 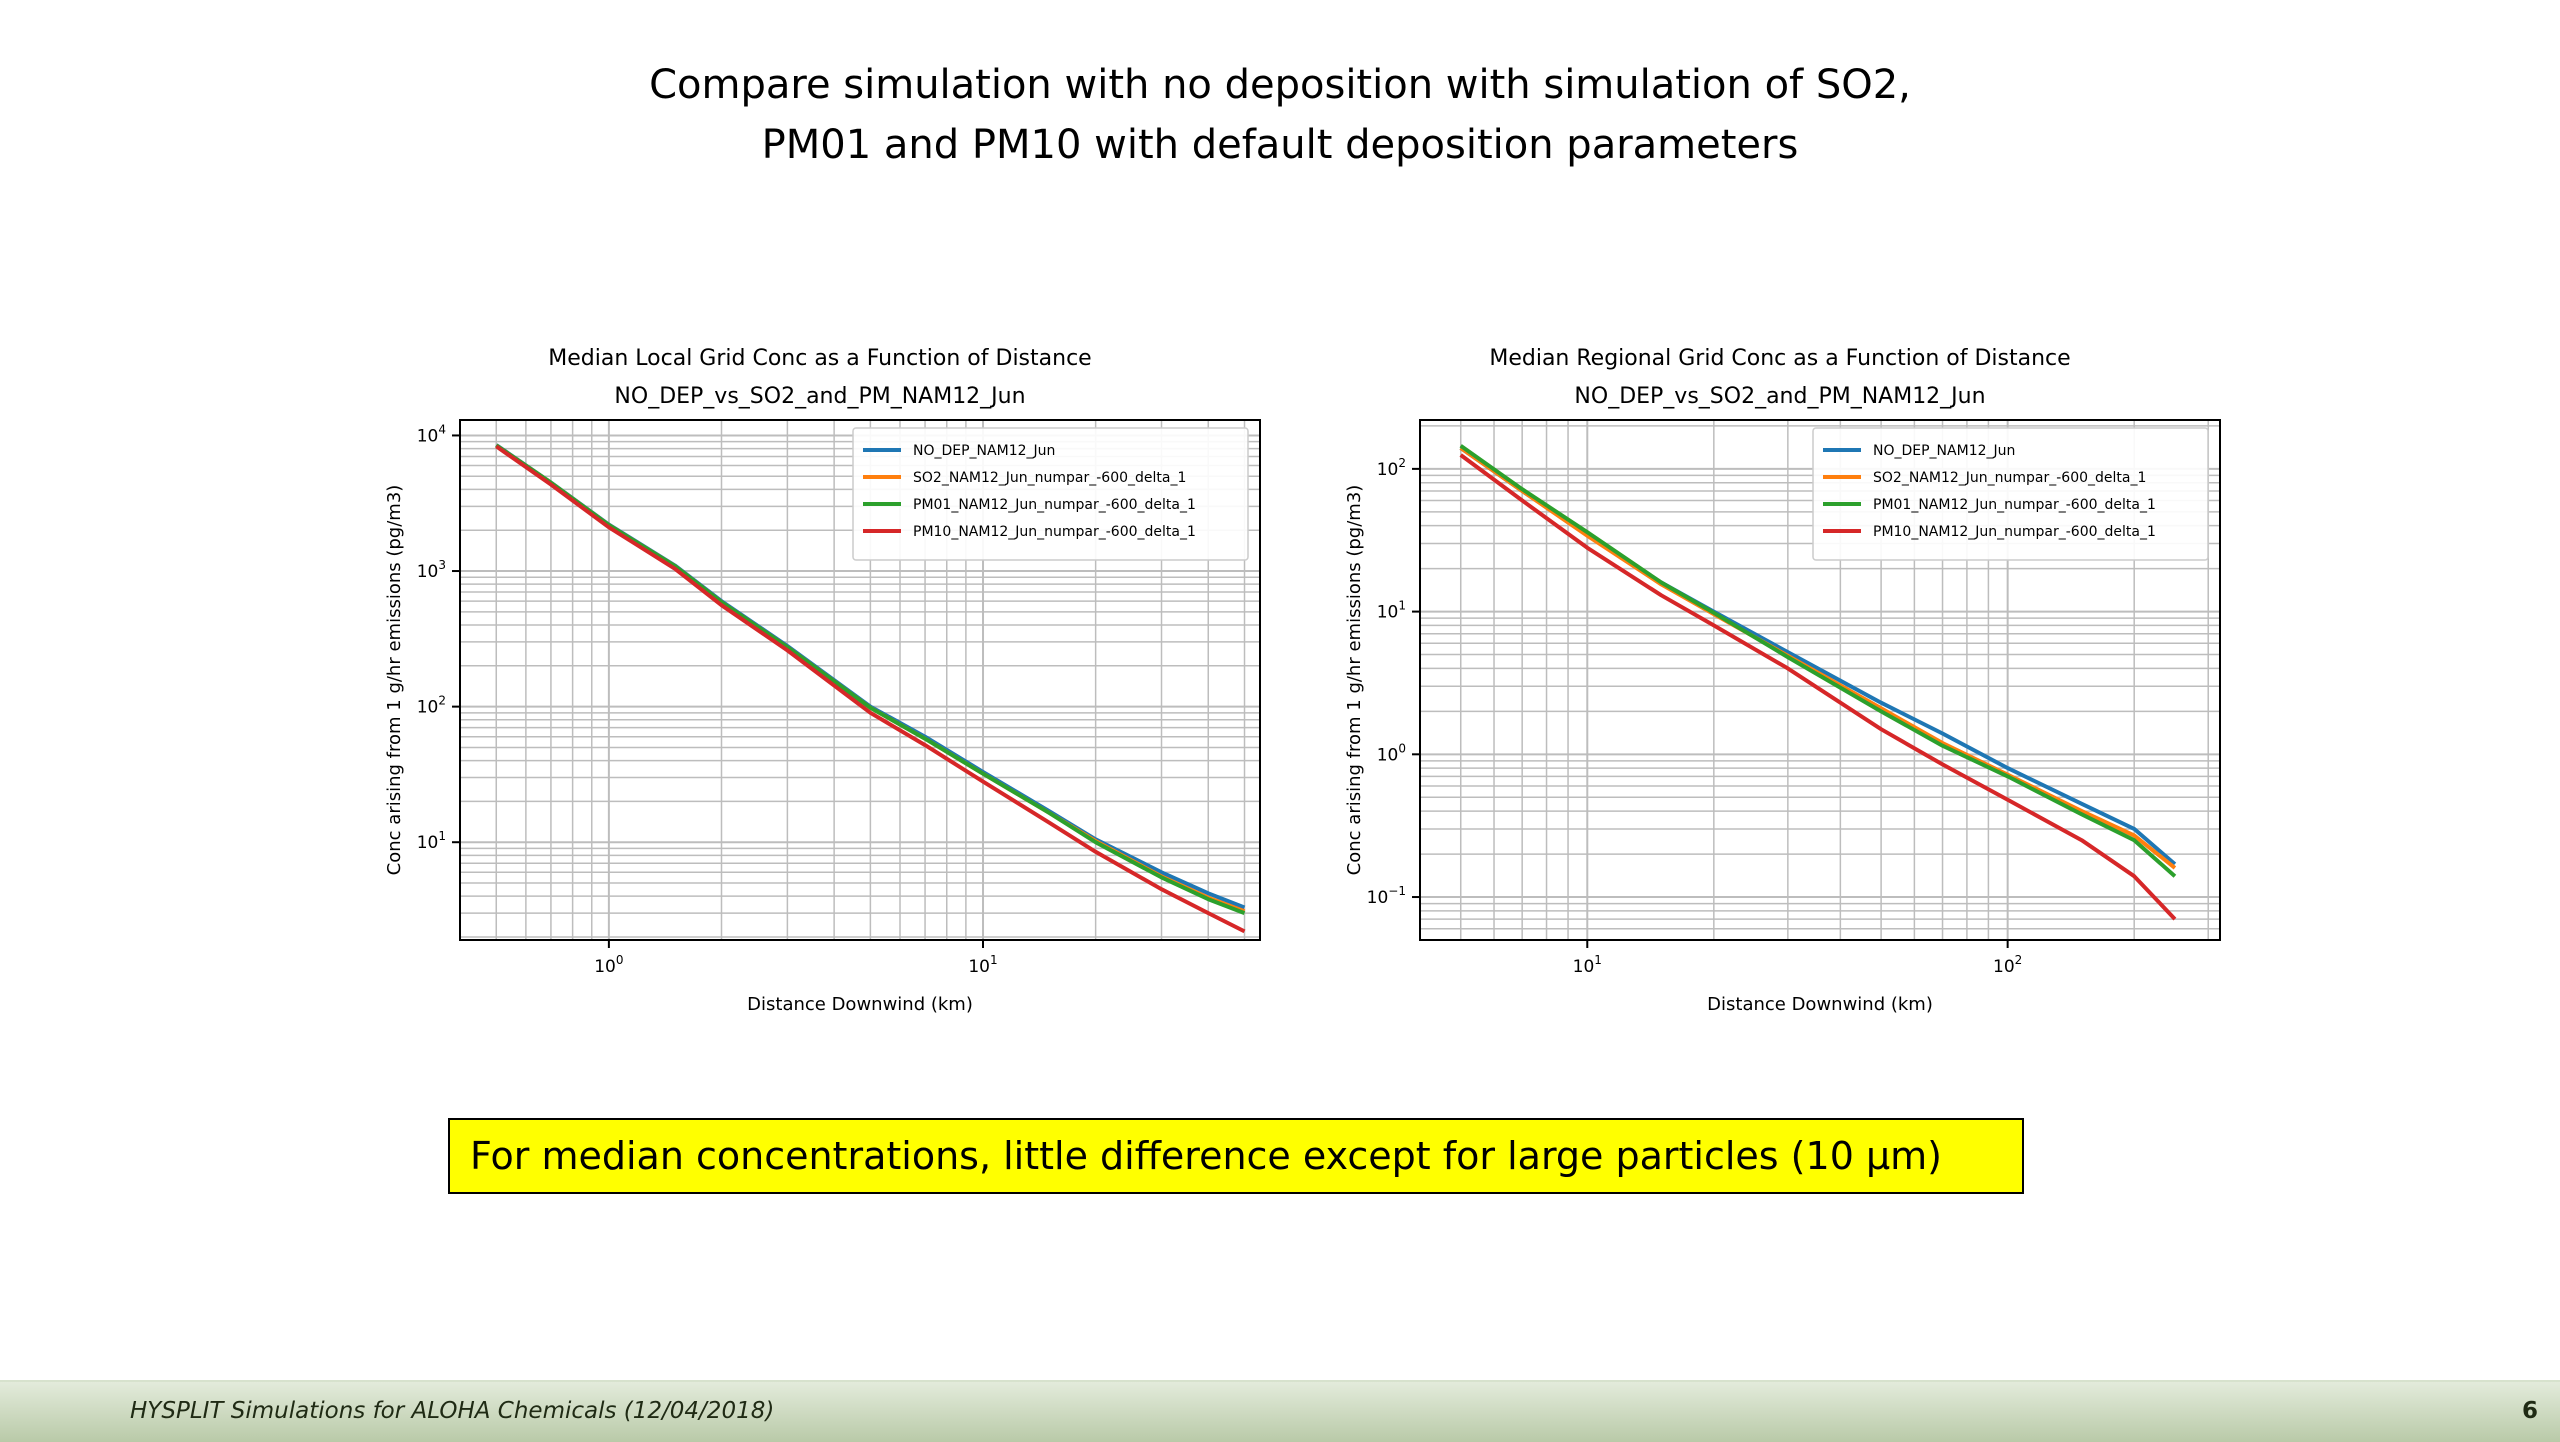 I want to click on y-tick-label: 10³, so click(x=431, y=570).